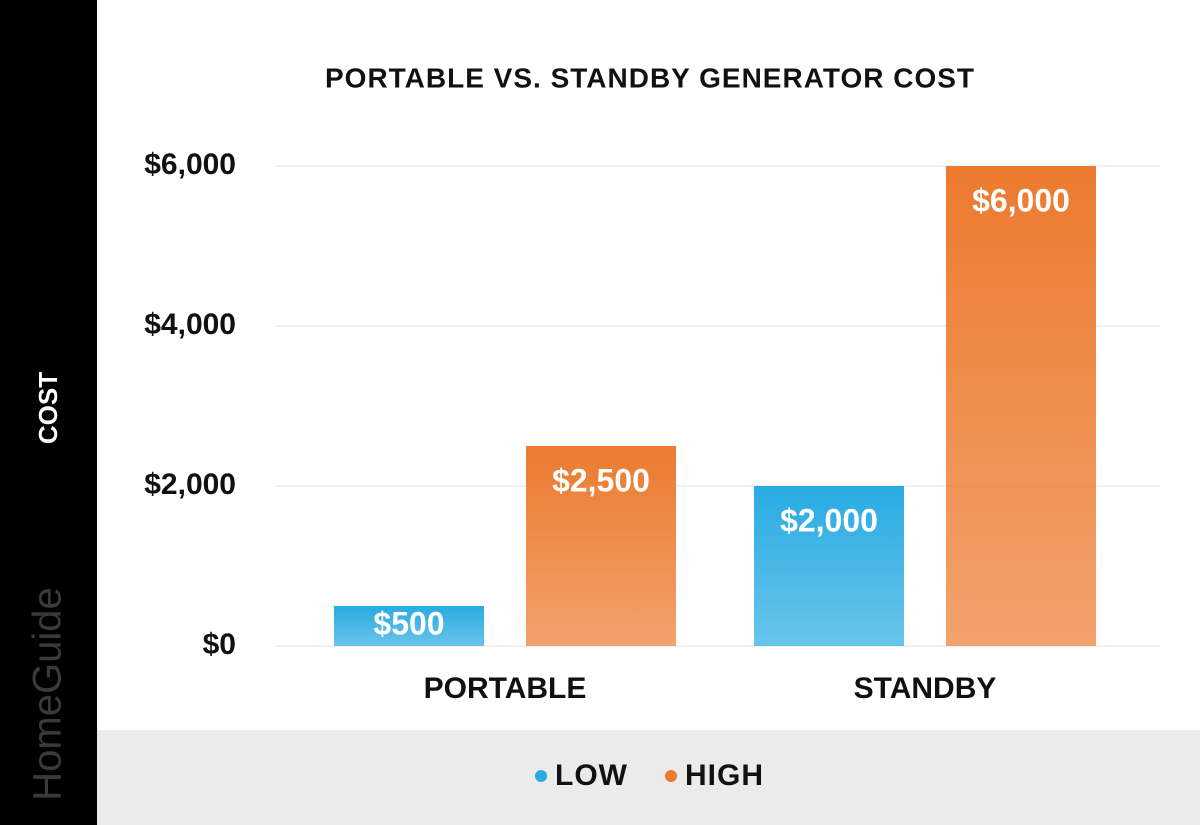 The image size is (1200, 825). I want to click on x-tick-label: PORTABLE, so click(505, 688).